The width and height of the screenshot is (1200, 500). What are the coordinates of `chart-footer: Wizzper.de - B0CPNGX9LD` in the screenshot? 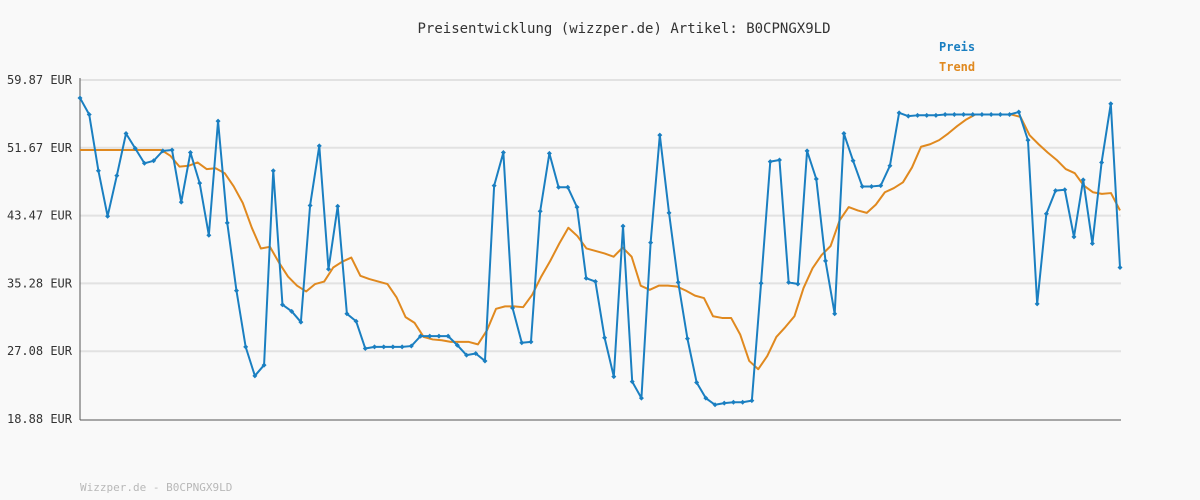 It's located at (156, 487).